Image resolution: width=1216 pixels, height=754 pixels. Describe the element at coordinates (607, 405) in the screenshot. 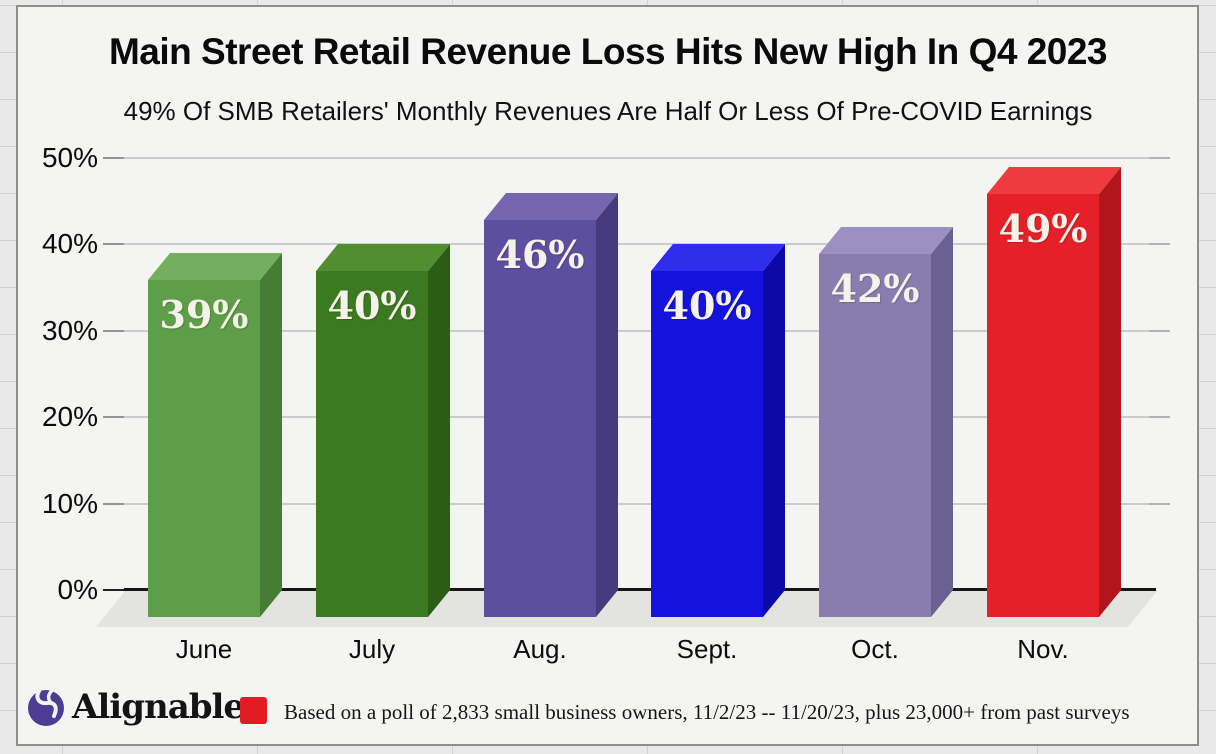

I see `bar-aug-side` at that location.